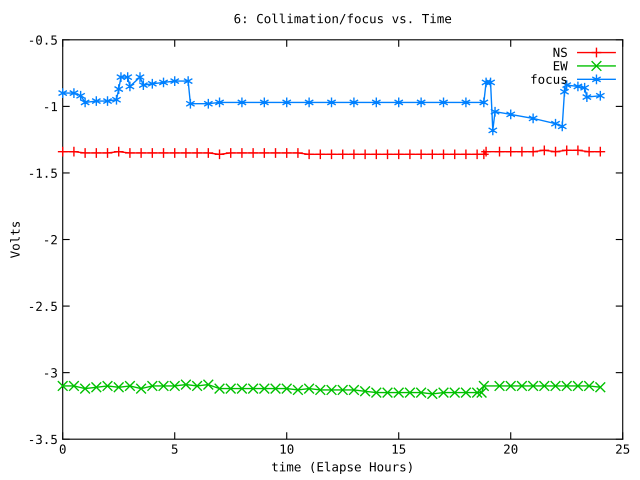  I want to click on y-tick-label: -3.5, so click(43, 439).